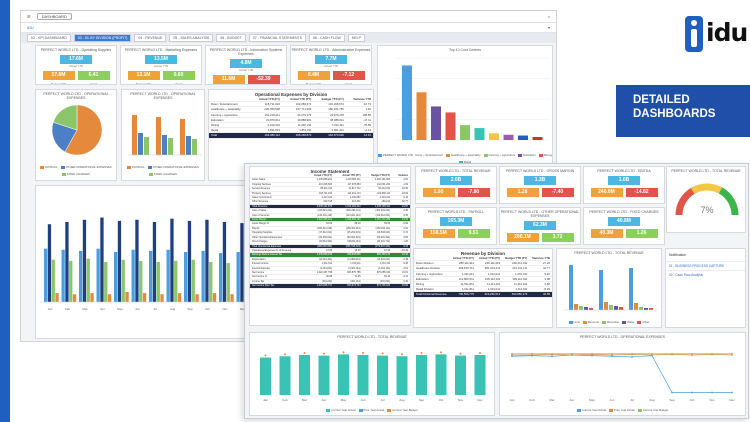 The height and width of the screenshot is (422, 750). Describe the element at coordinates (432, 279) in the screenshot. I see `table-cell: Education` at that location.